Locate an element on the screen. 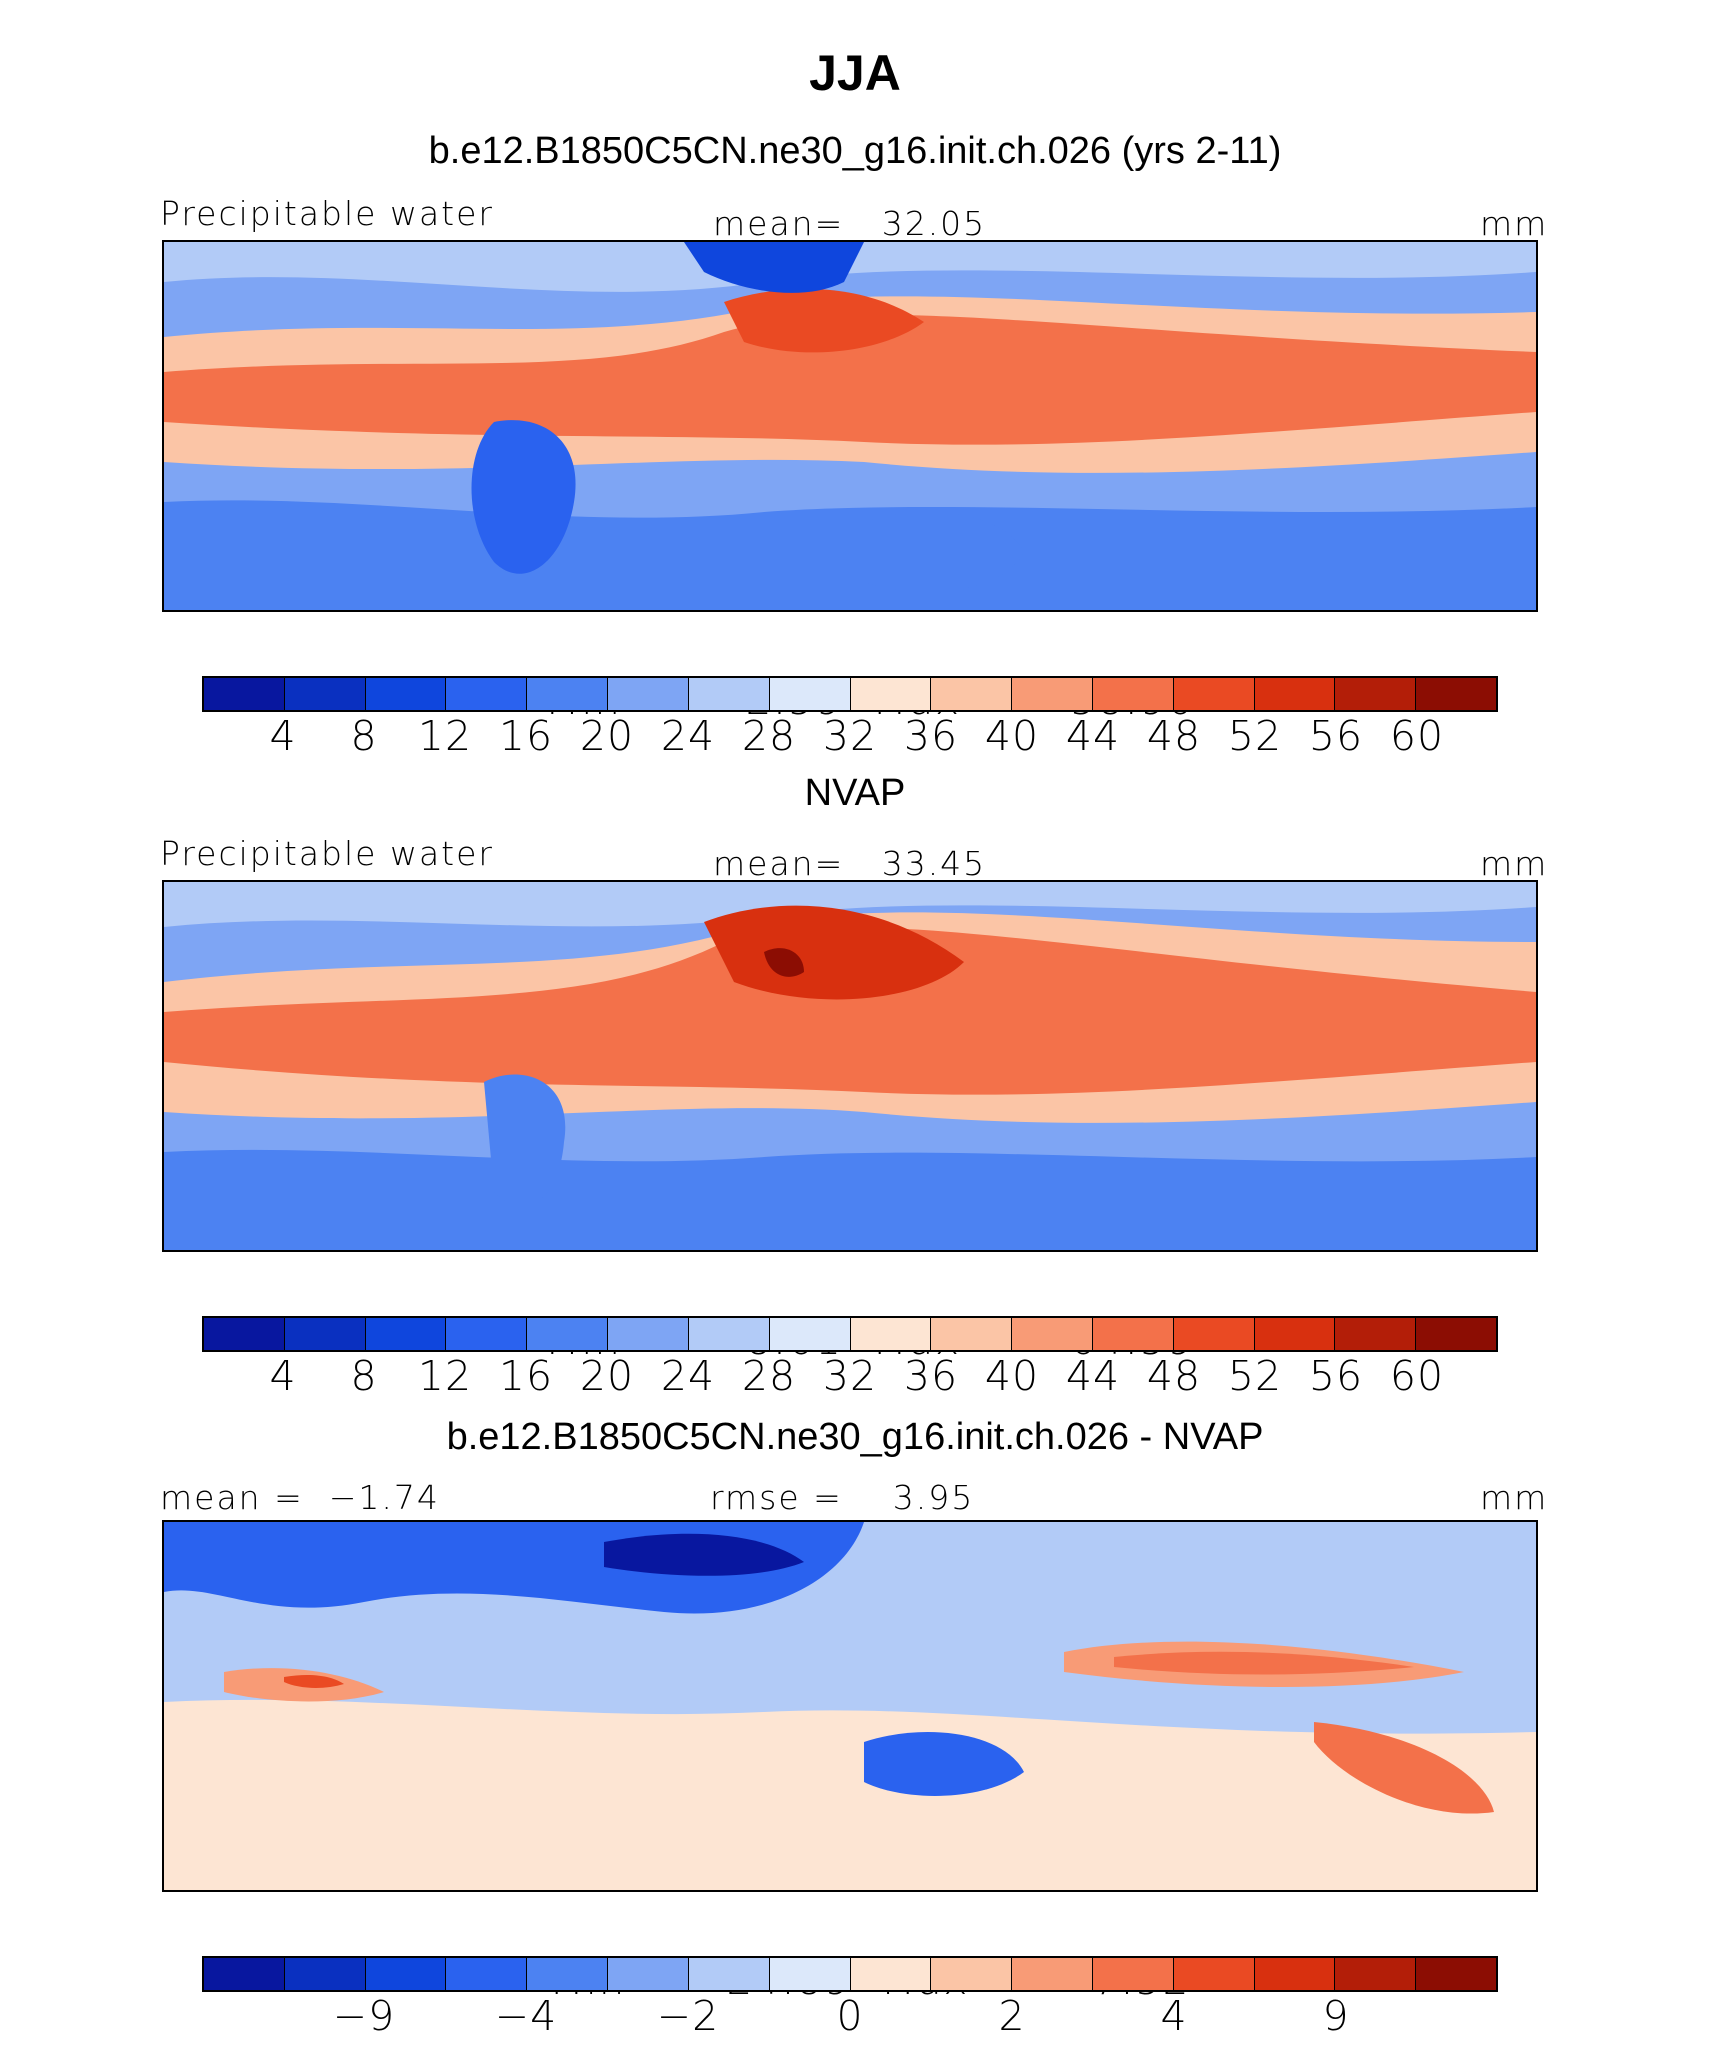 The height and width of the screenshot is (2064, 1710). panel1-colorbar-tick-label: 24 is located at coordinates (688, 736).